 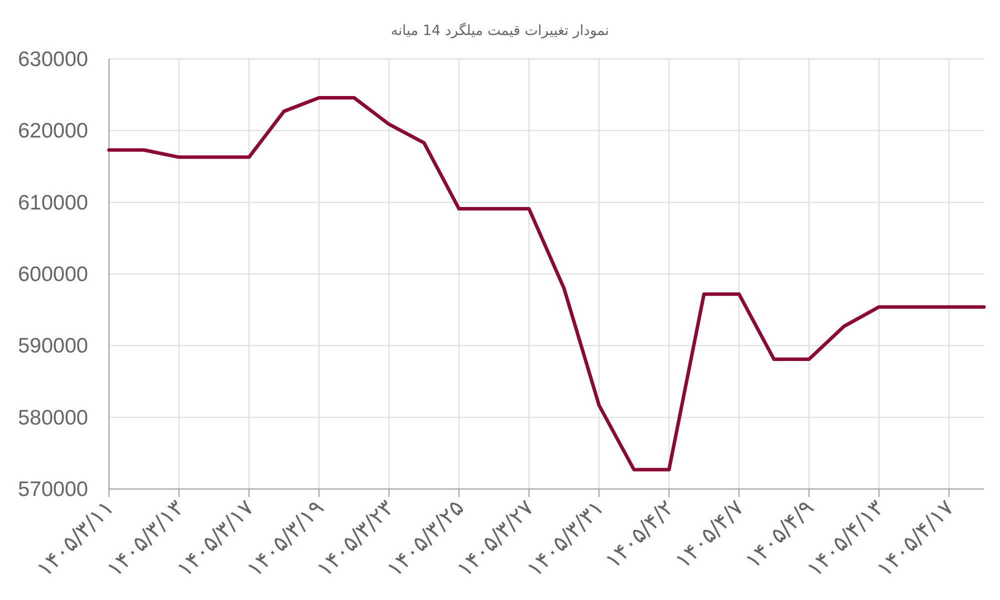 I want to click on y-tick-label: 620000, so click(x=53, y=131).